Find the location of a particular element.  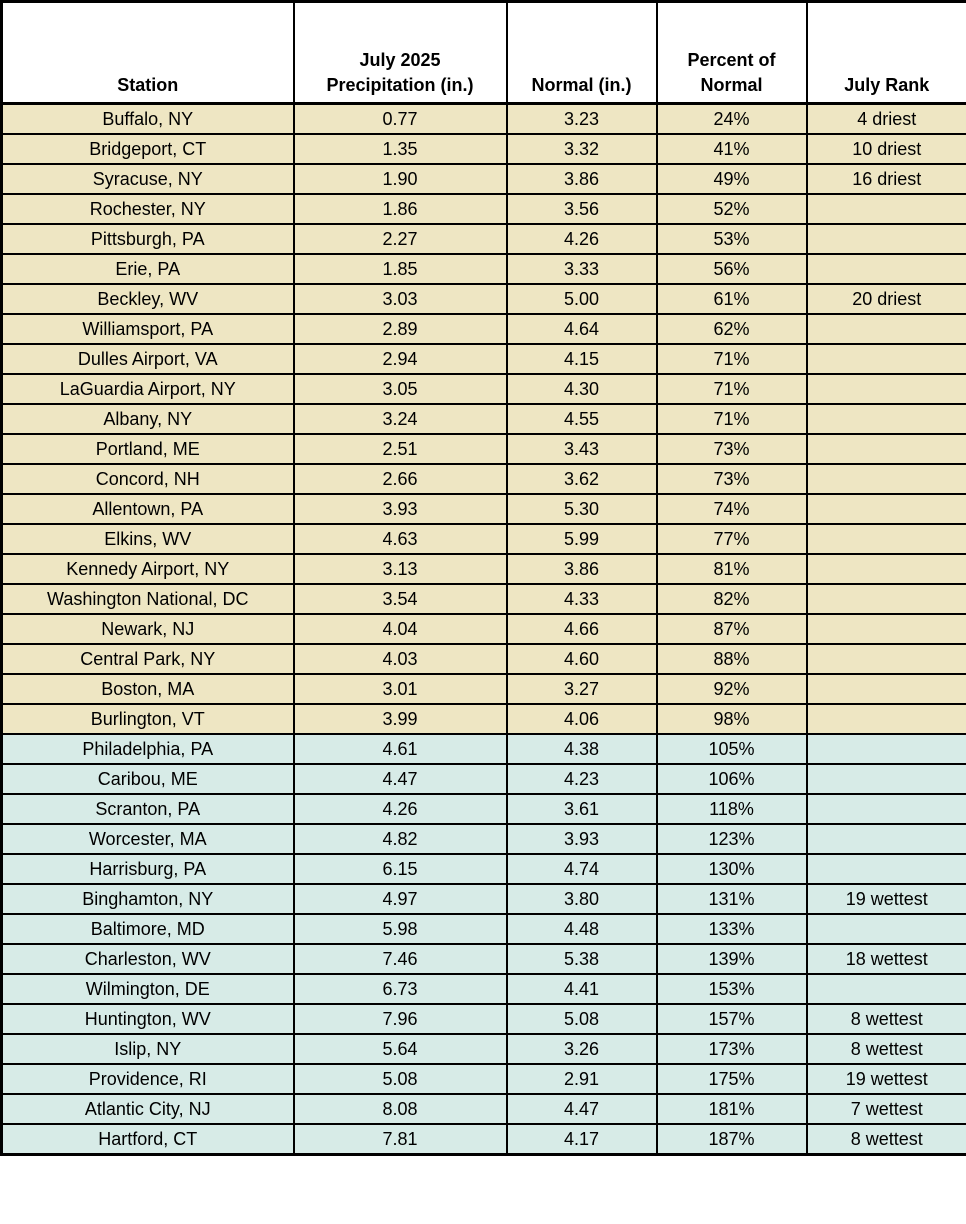

cell-precipitation: 4.47 is located at coordinates (400, 779).